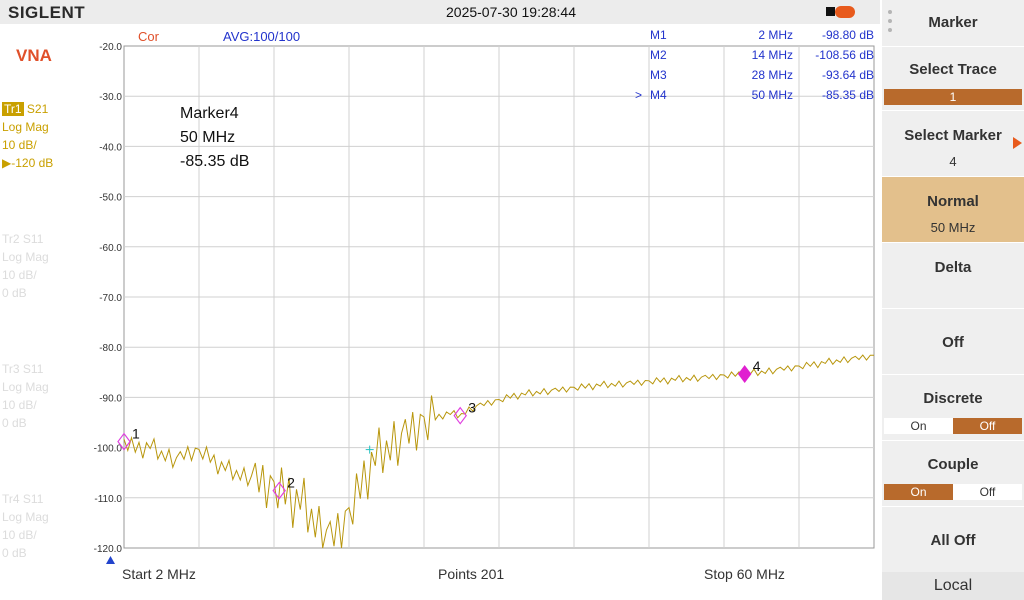 The height and width of the screenshot is (600, 1024). I want to click on marker-frequency: 28 MHz, so click(772, 75).